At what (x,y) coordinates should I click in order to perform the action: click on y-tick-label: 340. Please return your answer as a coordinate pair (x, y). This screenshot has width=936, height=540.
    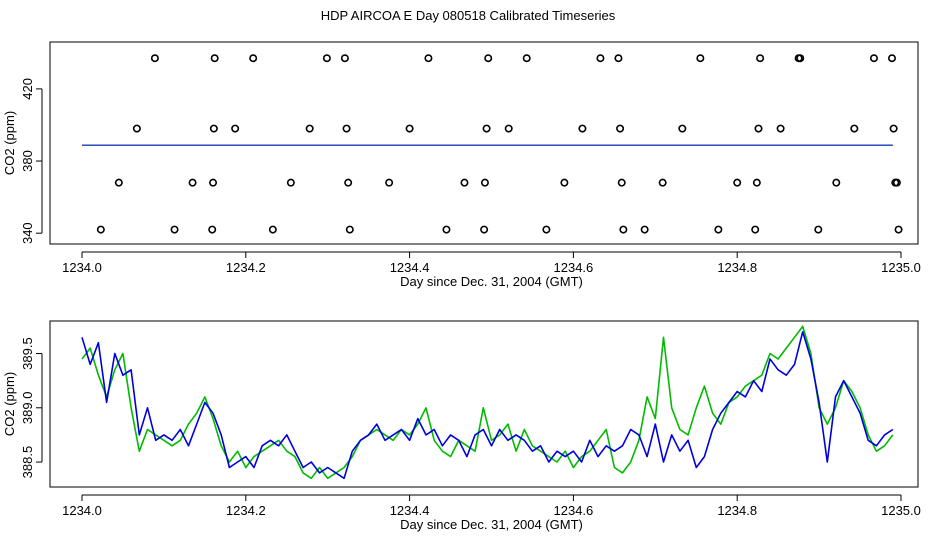
    Looking at the image, I should click on (27, 233).